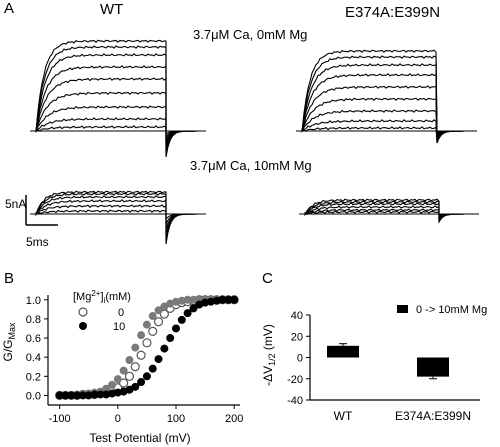 The width and height of the screenshot is (500, 447). Describe the element at coordinates (102, 297) in the screenshot. I see `b-legend-title: [Mg2+]i(mM)` at that location.